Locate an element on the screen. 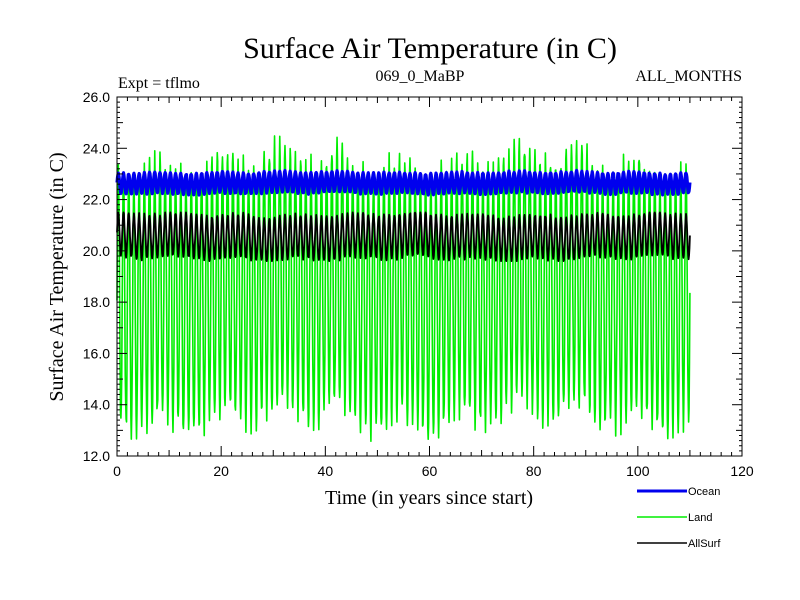 The image size is (800, 600). months-label: ALL_MONTHS is located at coordinates (688, 76).